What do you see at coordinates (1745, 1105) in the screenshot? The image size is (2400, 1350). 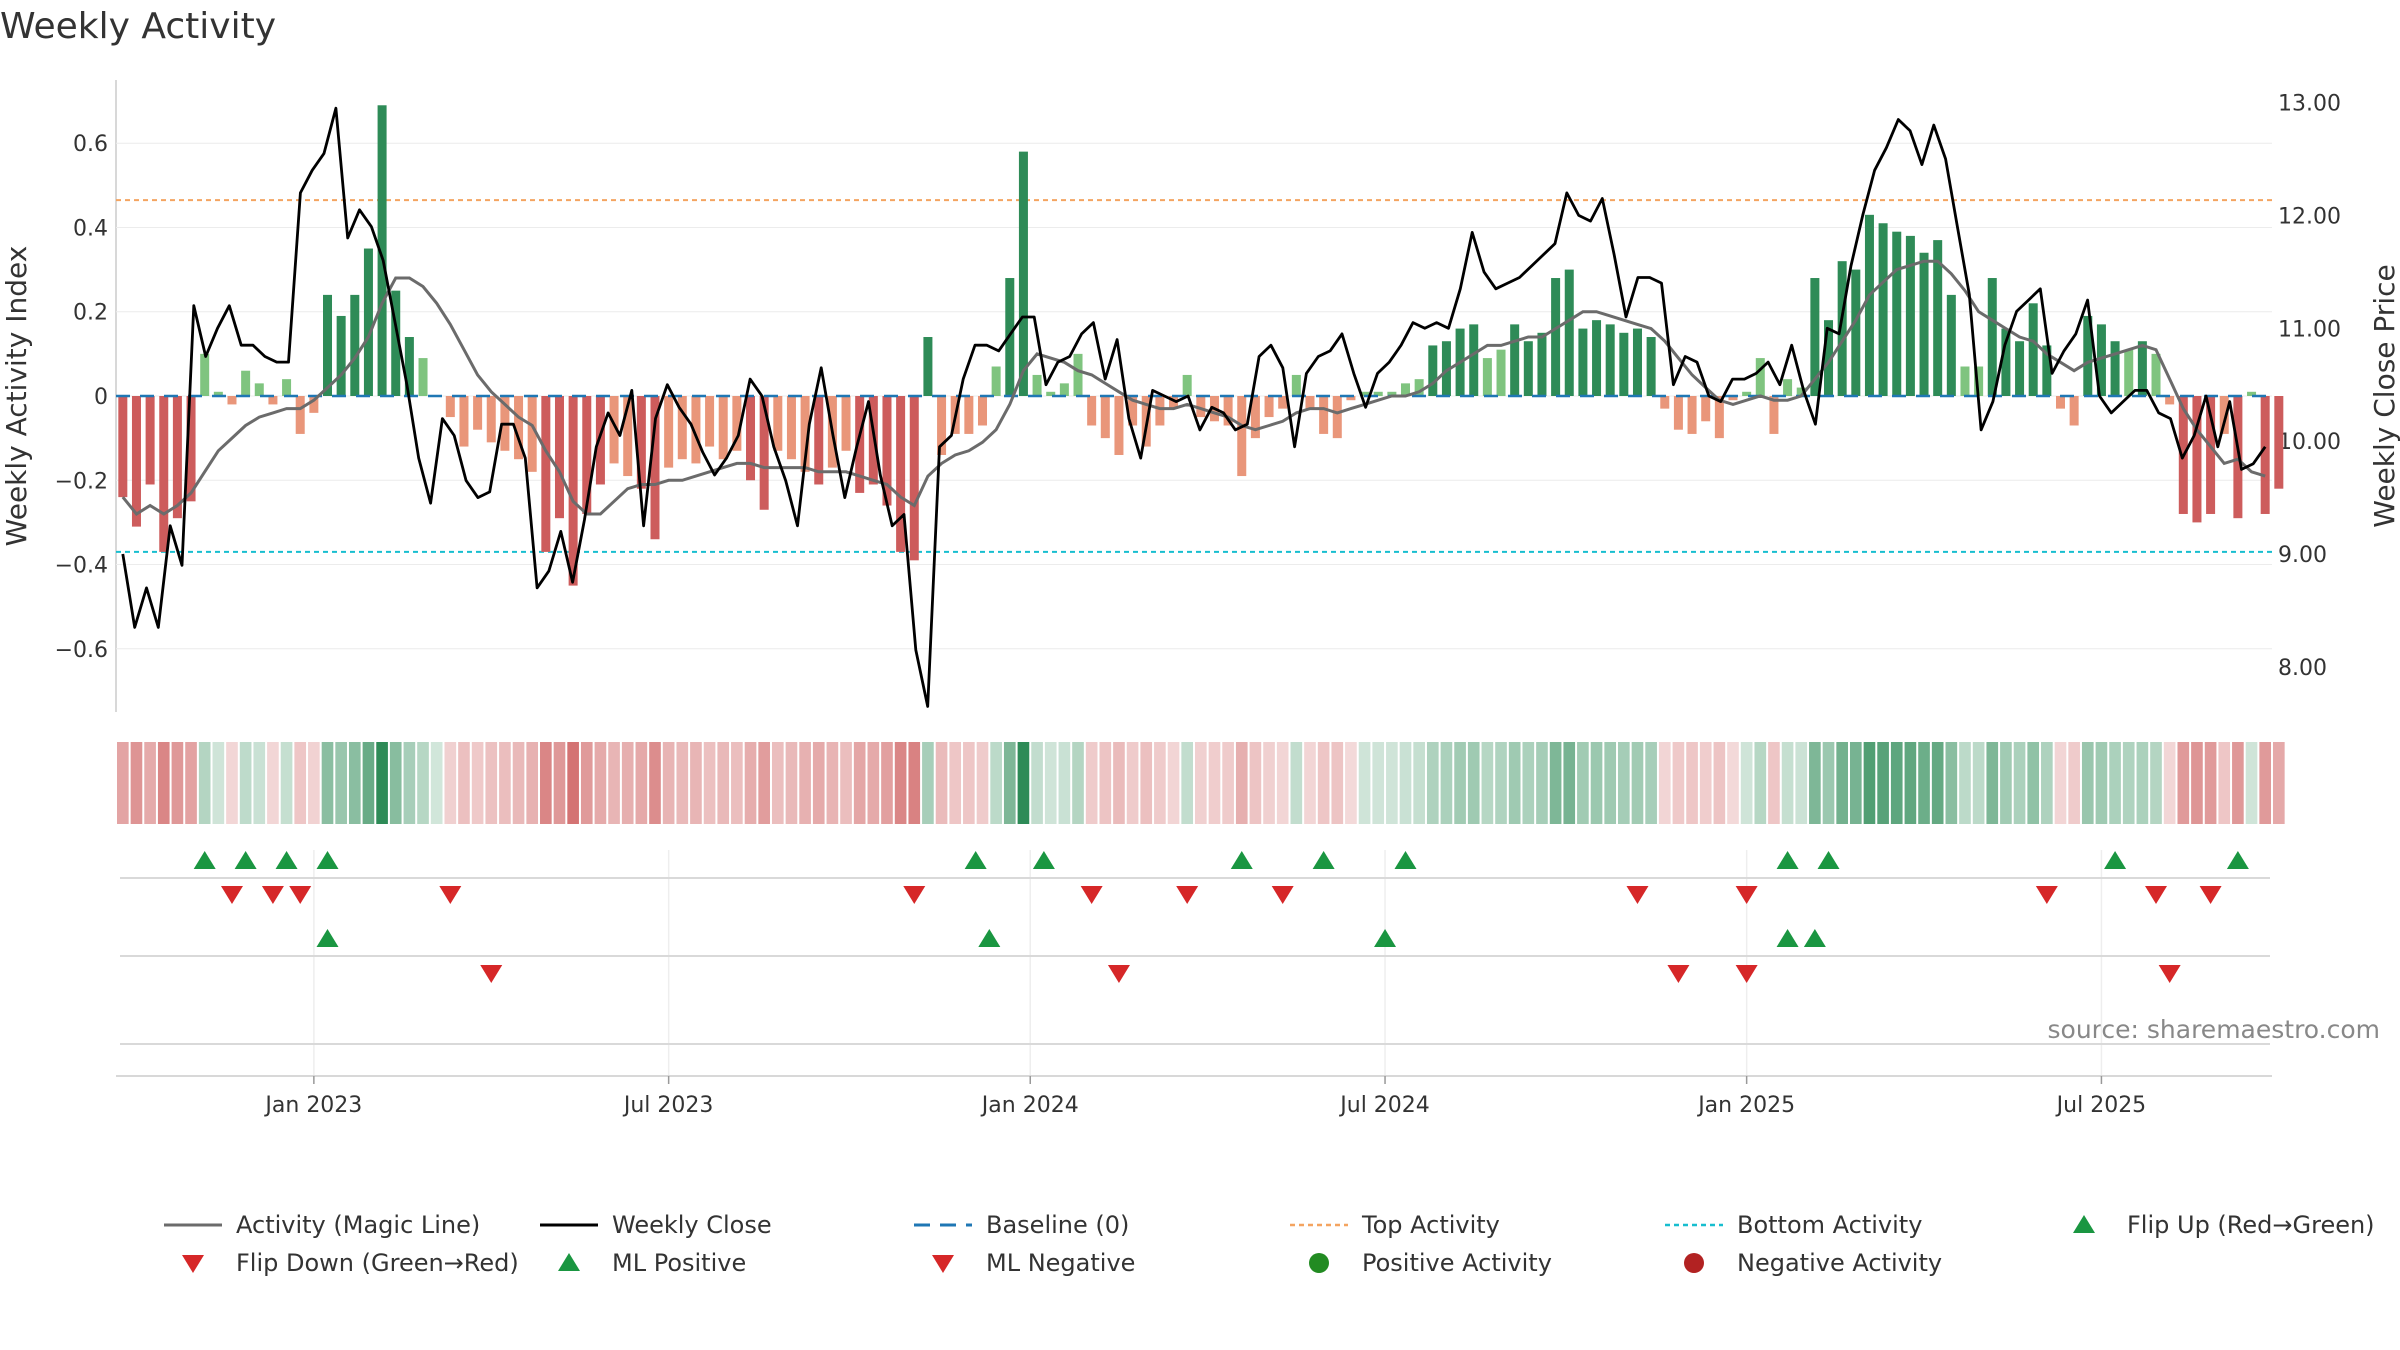 I see `x-tick-label: Jan 2025` at bounding box center [1745, 1105].